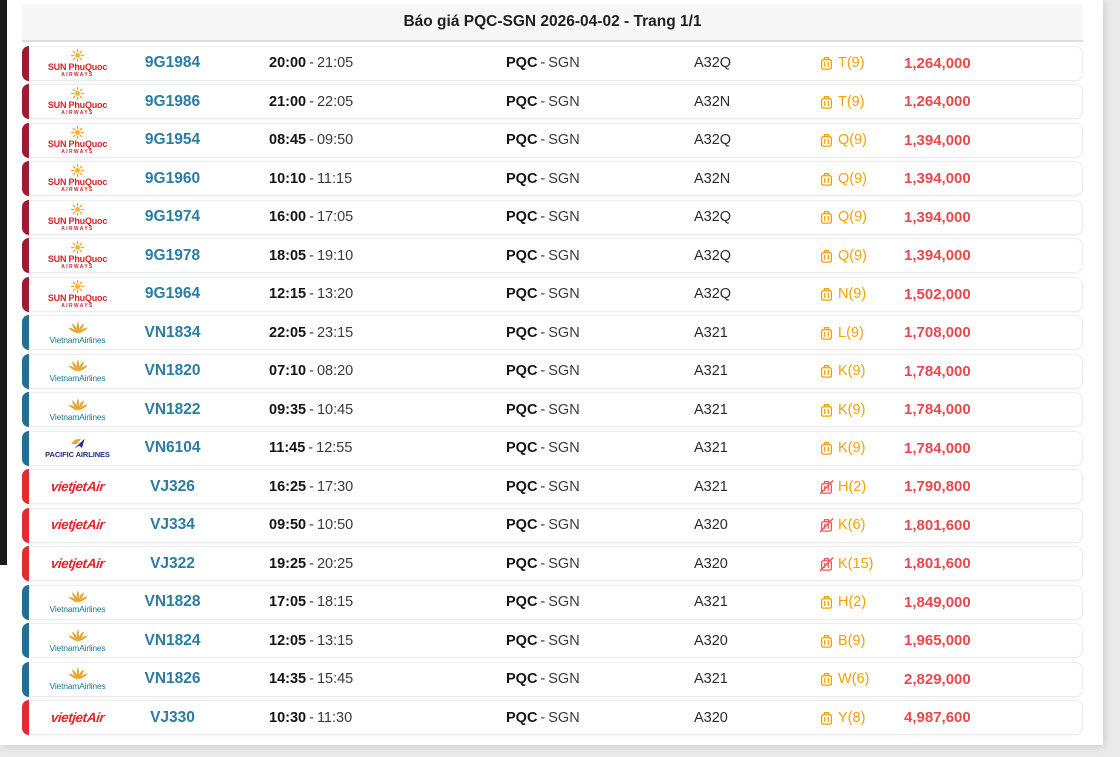  Describe the element at coordinates (172, 139) in the screenshot. I see `flight-number: 9G1954` at that location.